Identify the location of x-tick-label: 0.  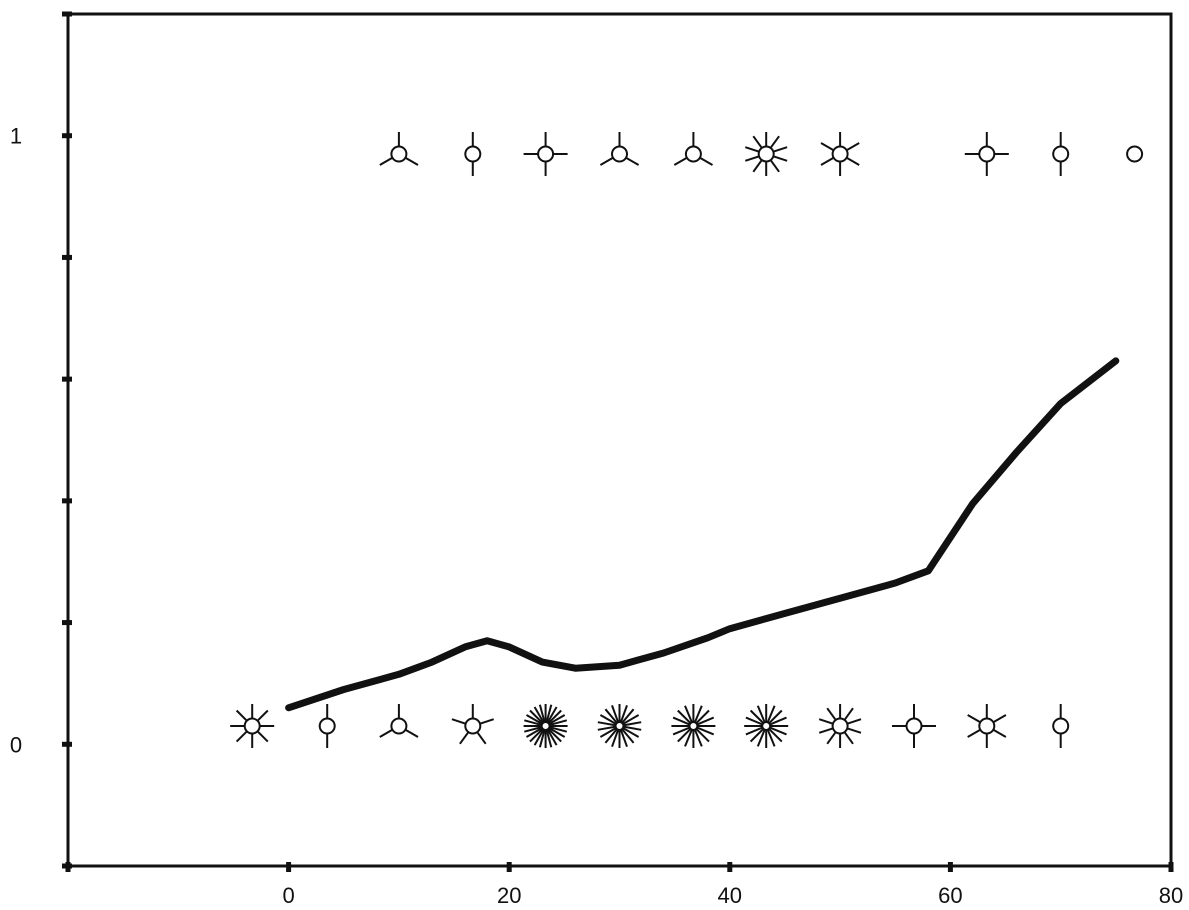
(288, 895).